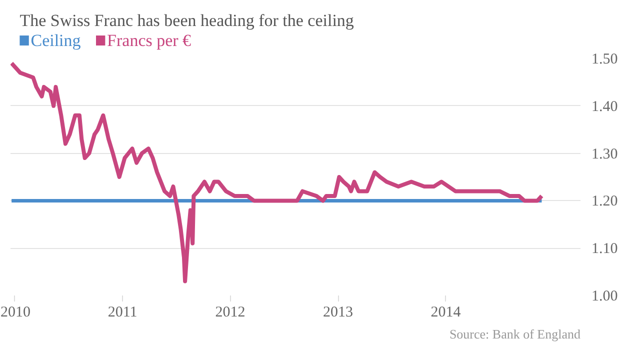 This screenshot has width=620, height=349. I want to click on x-tick-label: 2010, so click(15, 312).